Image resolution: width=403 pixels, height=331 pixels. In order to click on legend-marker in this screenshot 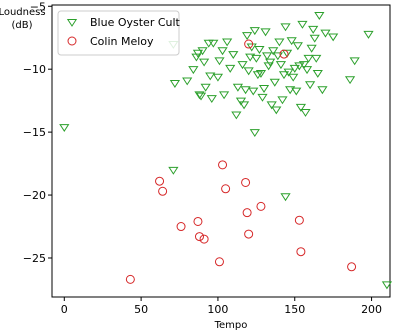, I will do `click(72, 22)`.